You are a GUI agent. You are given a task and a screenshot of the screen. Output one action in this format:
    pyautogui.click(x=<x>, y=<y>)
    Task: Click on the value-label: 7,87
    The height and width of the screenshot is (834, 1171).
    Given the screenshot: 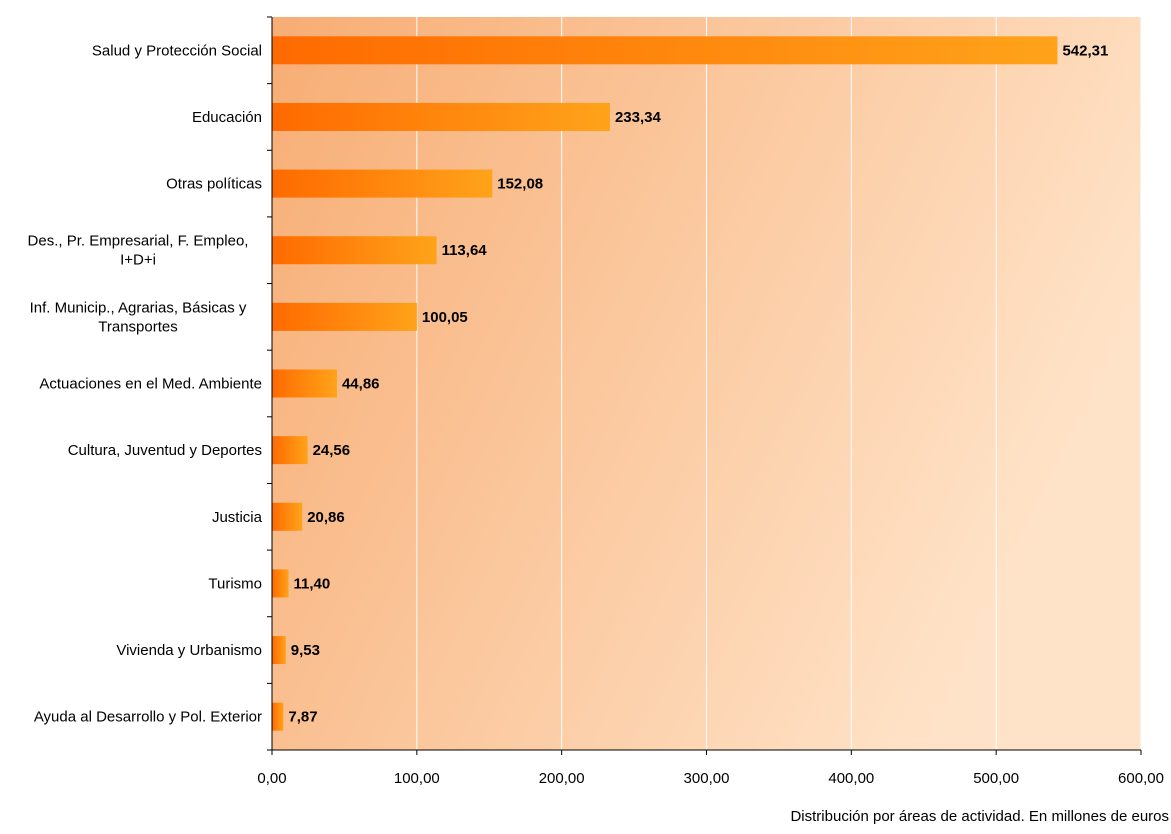 What is the action you would take?
    pyautogui.click(x=302, y=717)
    